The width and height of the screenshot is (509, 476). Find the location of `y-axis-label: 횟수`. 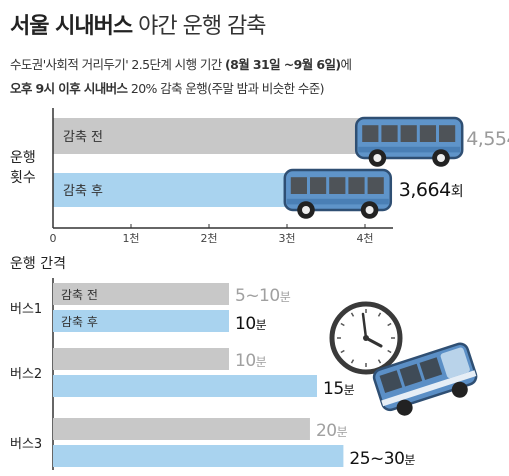

y-axis-label: 횟수 is located at coordinates (23, 178).